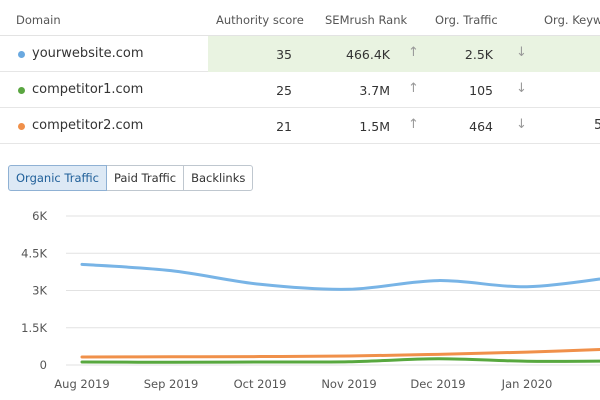 The width and height of the screenshot is (600, 400). Describe the element at coordinates (218, 178) in the screenshot. I see `tab-backlinks: Backlinks` at that location.